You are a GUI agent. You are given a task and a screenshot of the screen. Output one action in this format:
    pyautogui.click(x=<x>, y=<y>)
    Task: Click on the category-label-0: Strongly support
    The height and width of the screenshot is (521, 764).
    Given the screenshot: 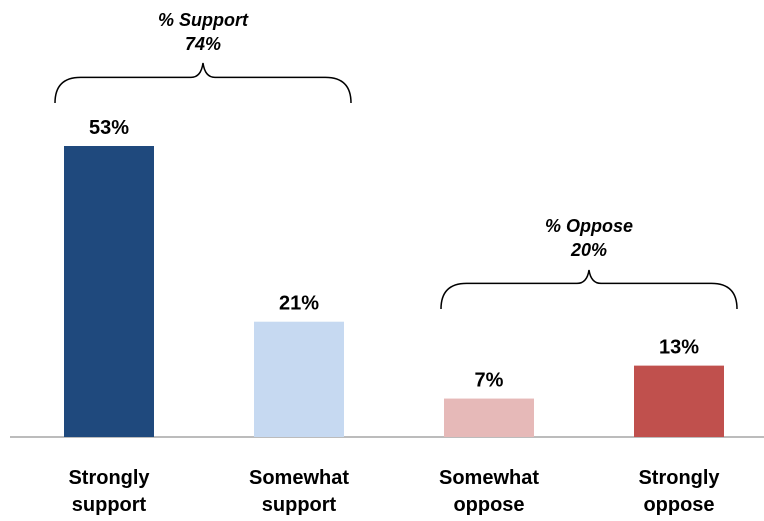 What is the action you would take?
    pyautogui.click(x=109, y=491)
    